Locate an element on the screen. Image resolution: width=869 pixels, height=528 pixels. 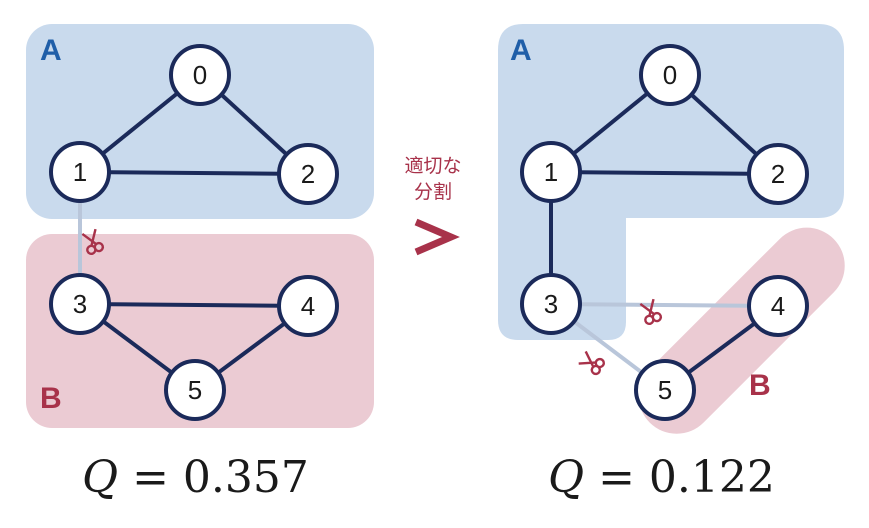
left-modularity-score: Q = 0.357 is located at coordinates (195, 477).